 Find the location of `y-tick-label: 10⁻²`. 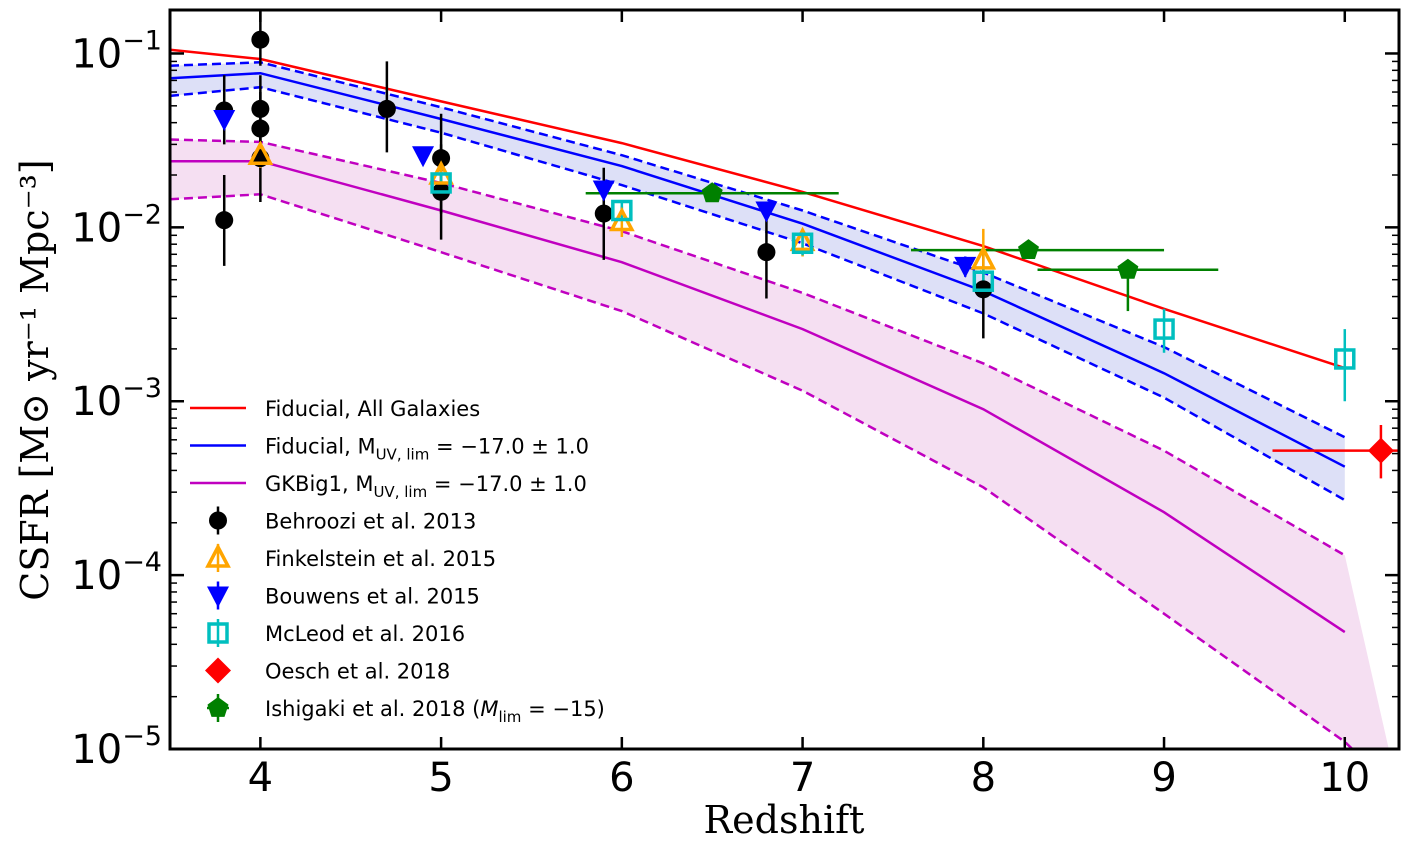

y-tick-label: 10⁻² is located at coordinates (116, 225).